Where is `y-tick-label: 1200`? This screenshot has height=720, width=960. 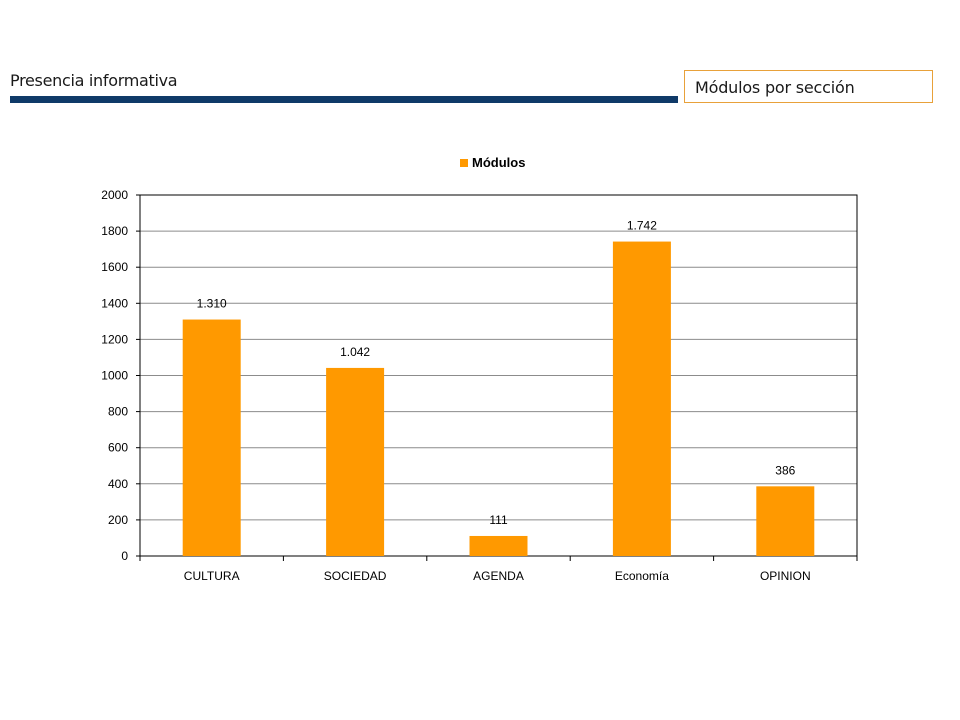
y-tick-label: 1200 is located at coordinates (114, 339).